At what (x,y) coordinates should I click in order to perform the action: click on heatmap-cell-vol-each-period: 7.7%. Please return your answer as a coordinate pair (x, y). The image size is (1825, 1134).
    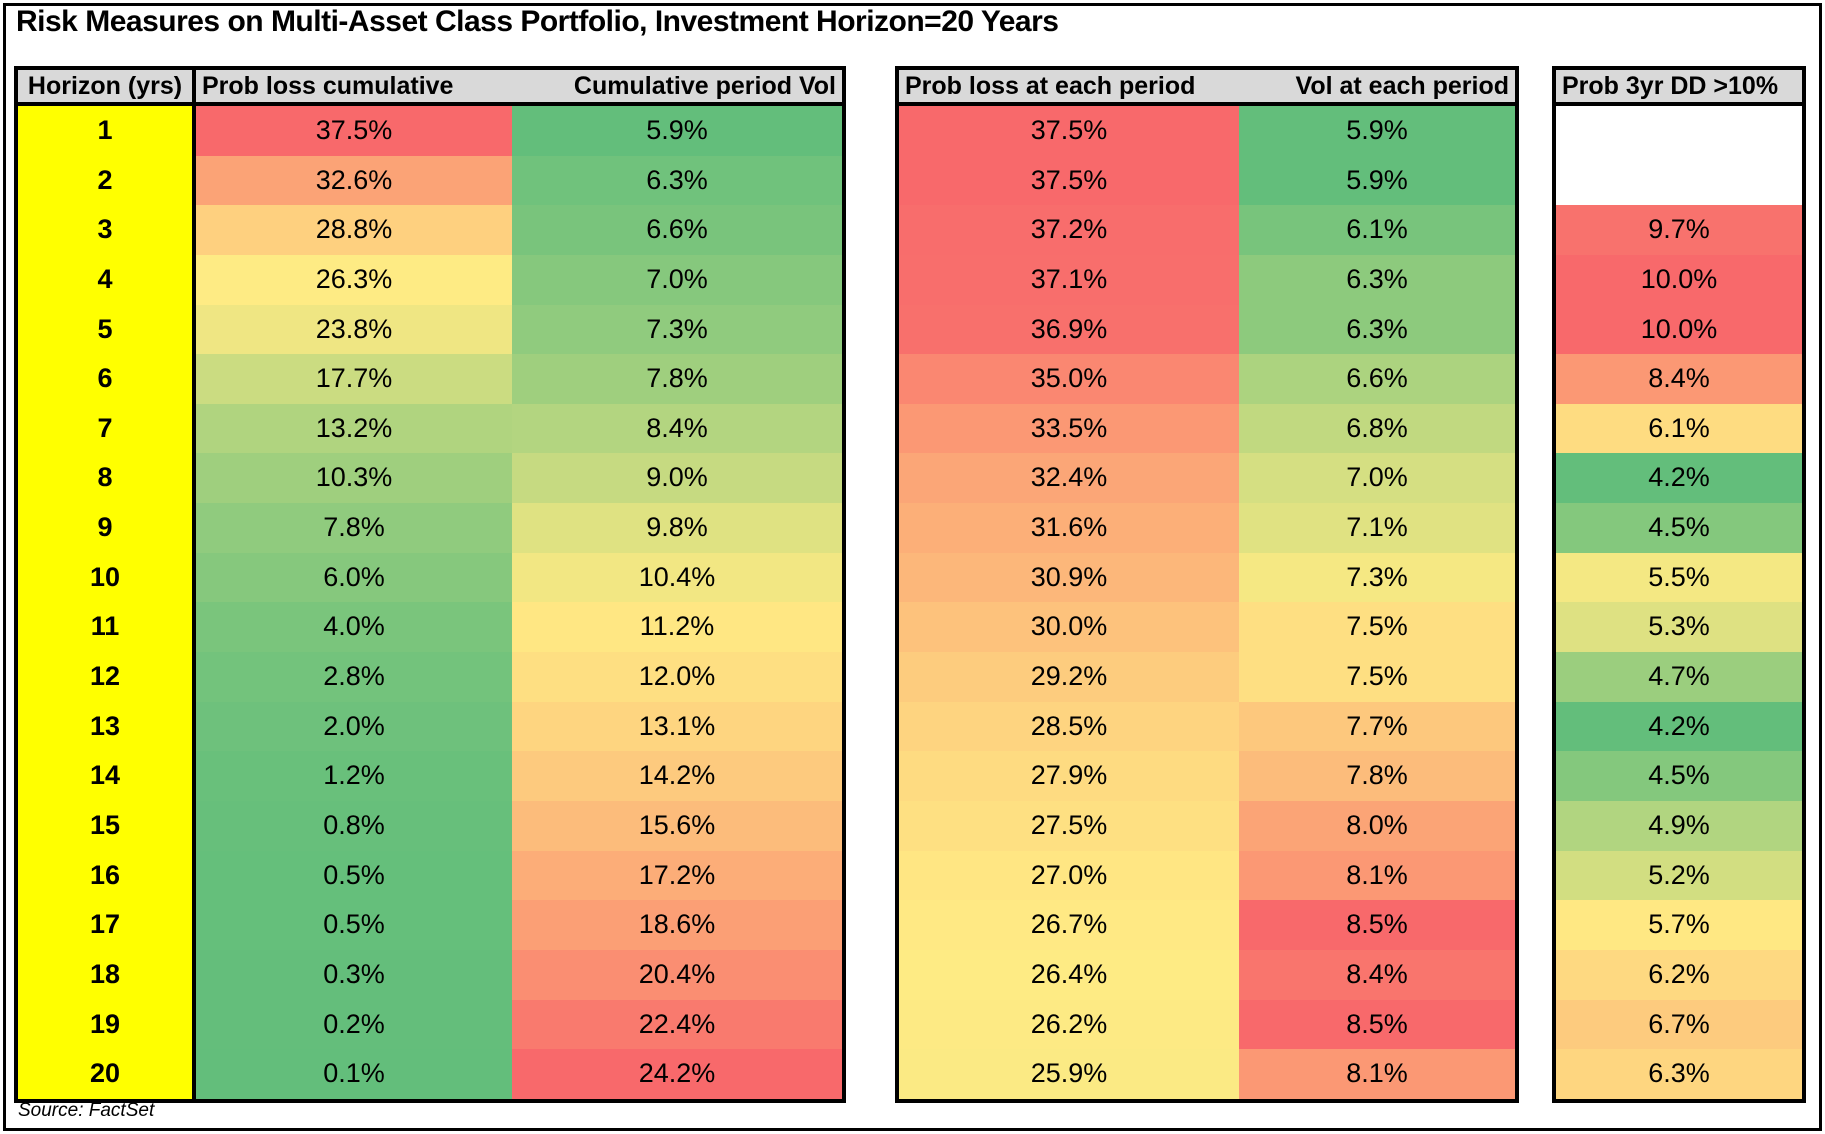
    Looking at the image, I should click on (1377, 726).